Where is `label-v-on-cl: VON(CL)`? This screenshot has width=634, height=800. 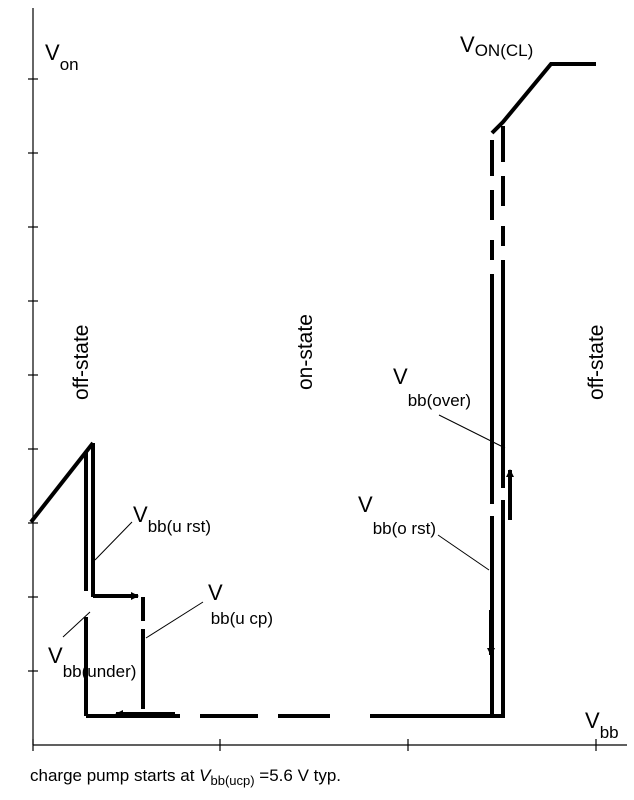 label-v-on-cl: VON(CL) is located at coordinates (496, 46).